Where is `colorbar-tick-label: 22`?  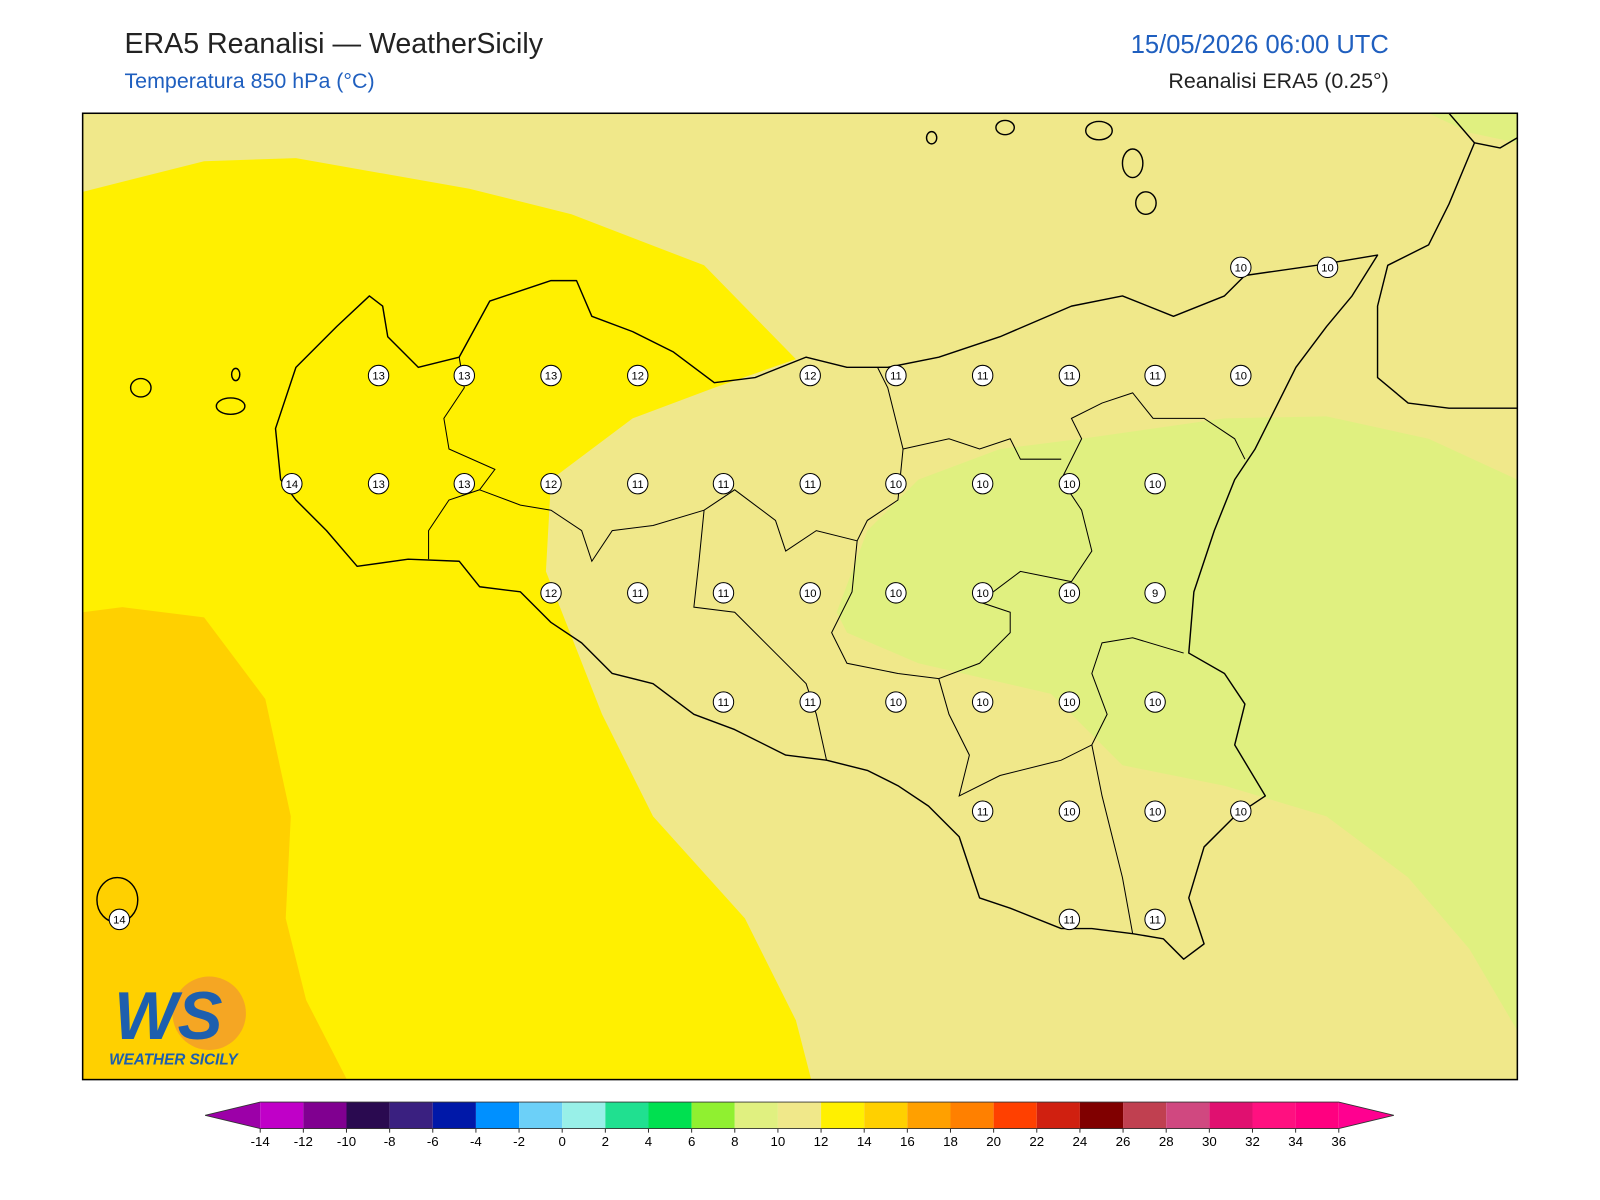
colorbar-tick-label: 22 is located at coordinates (1036, 1141).